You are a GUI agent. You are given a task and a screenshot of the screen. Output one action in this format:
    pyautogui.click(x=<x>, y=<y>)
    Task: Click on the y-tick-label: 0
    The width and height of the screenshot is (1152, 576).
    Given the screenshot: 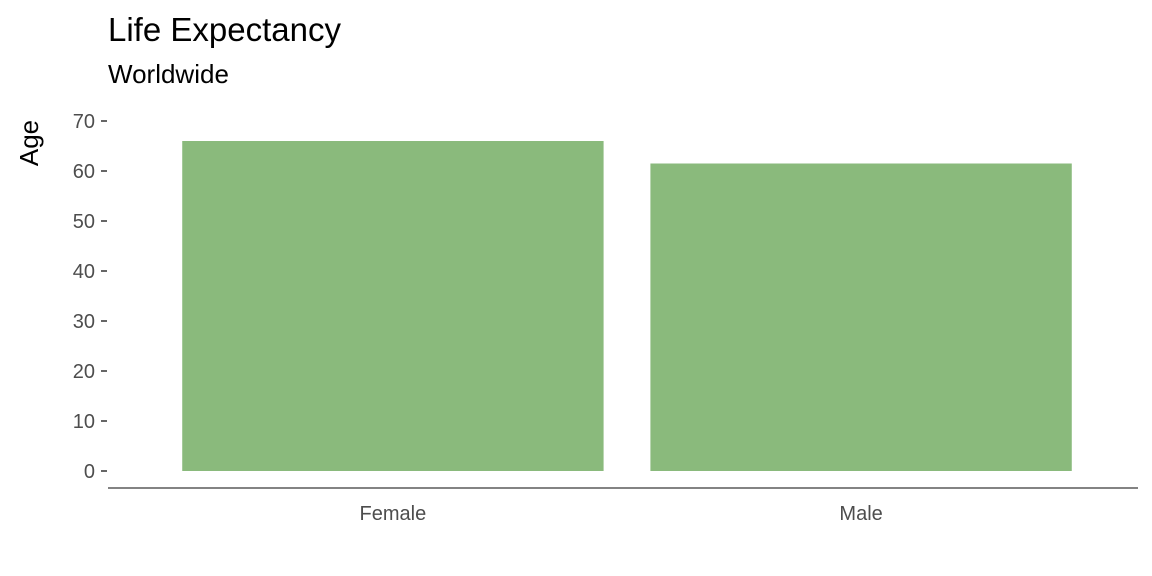 What is the action you would take?
    pyautogui.click(x=89, y=472)
    